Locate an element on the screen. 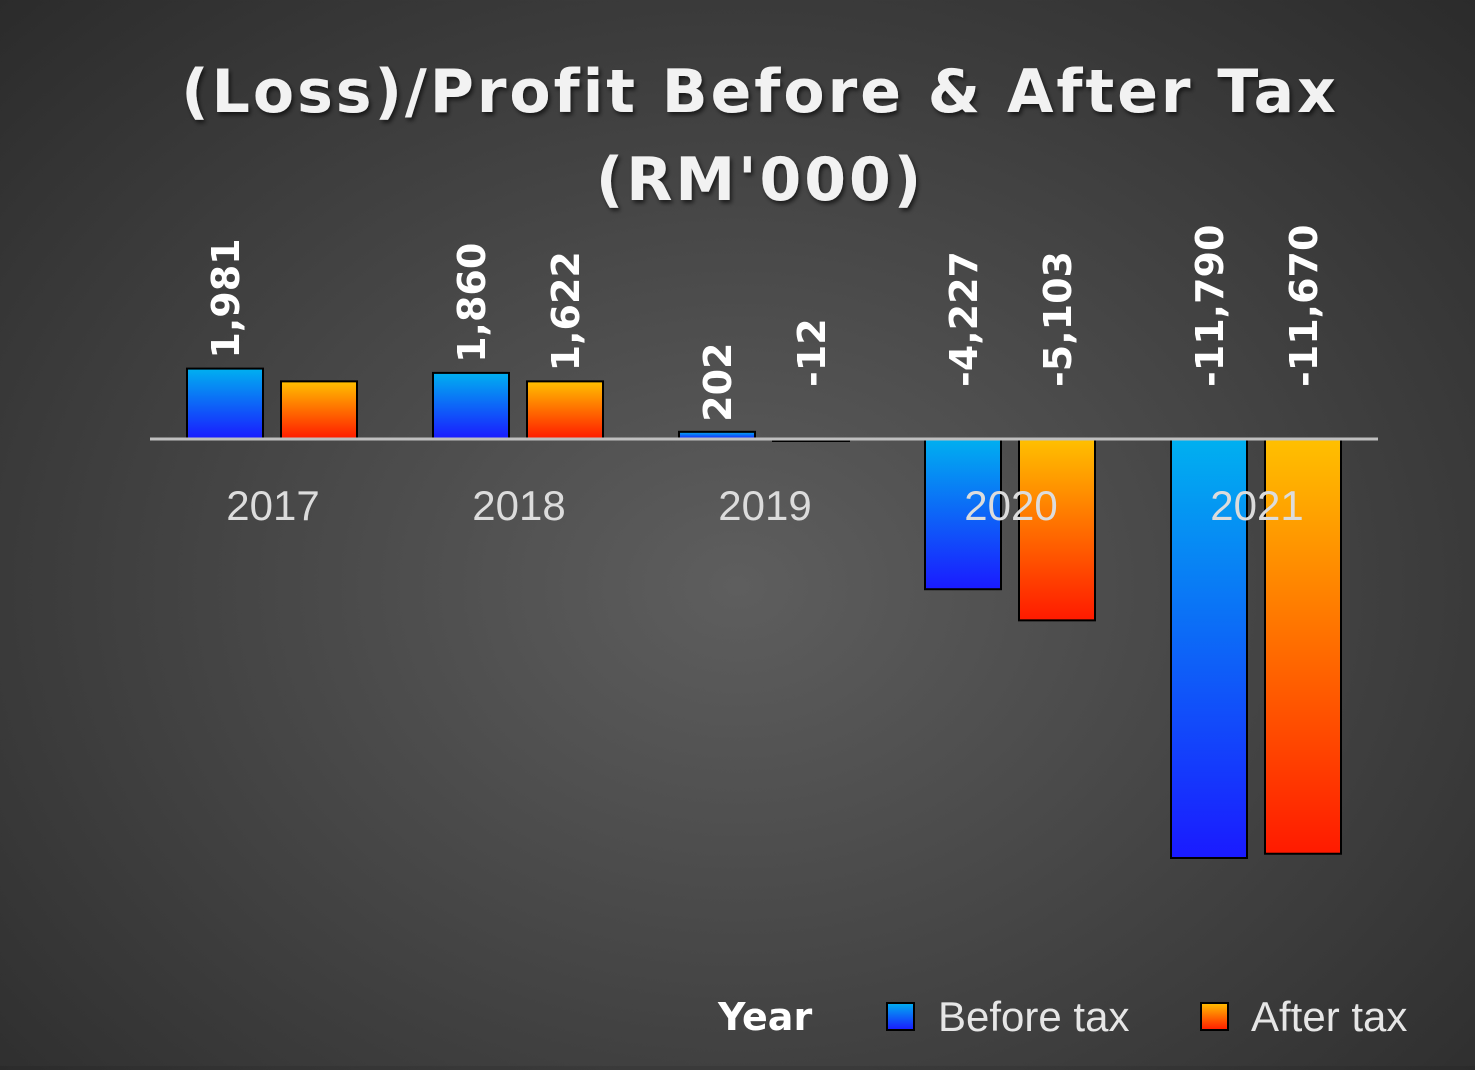 Image resolution: width=1475 pixels, height=1070 pixels. category-label-2020: 2020 is located at coordinates (1010, 505).